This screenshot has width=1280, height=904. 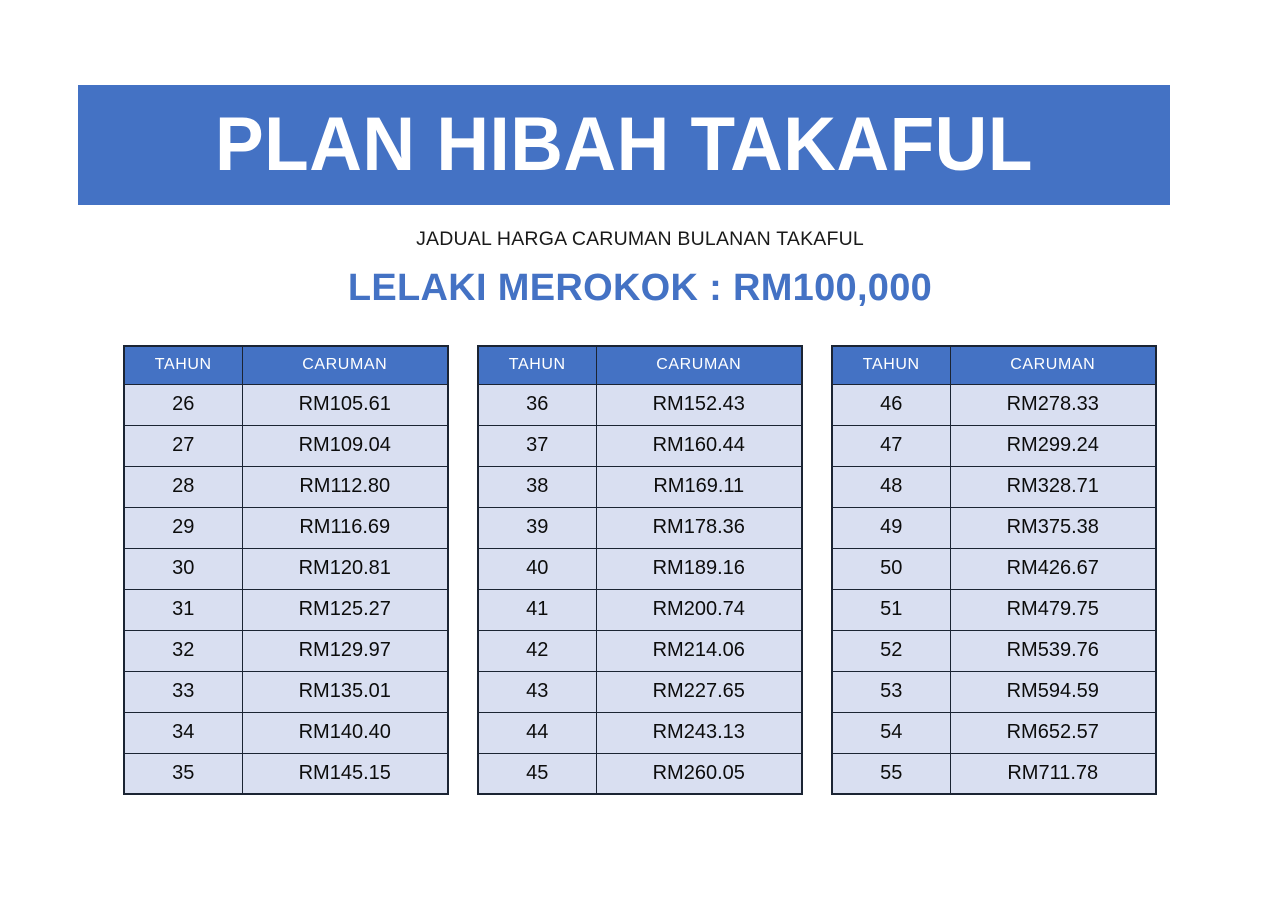 I want to click on cell-tahun: 48, so click(x=891, y=486).